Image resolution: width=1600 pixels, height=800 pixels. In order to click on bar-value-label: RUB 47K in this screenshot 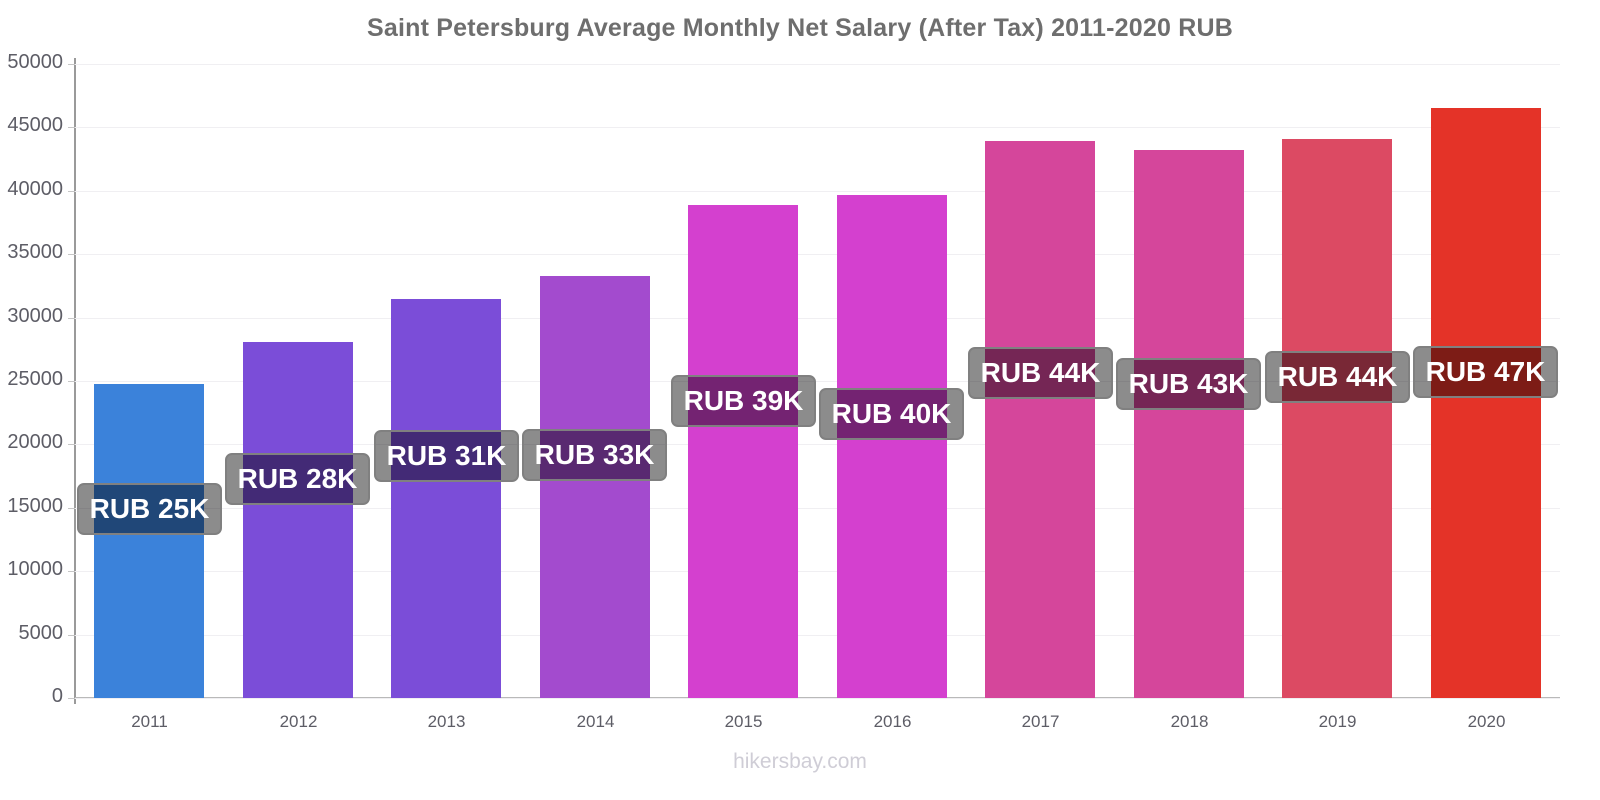, I will do `click(1485, 372)`.